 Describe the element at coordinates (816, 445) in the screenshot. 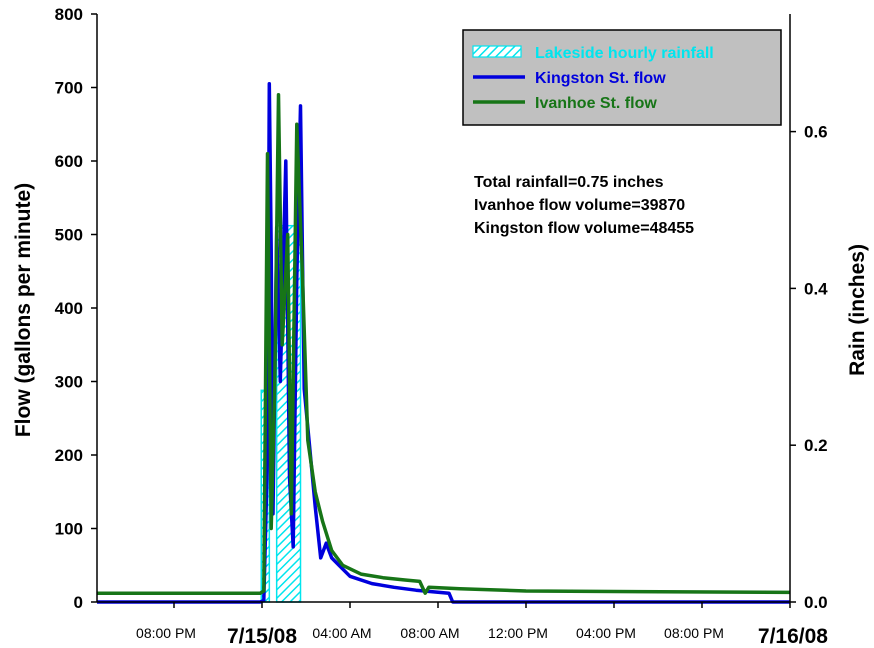

I see `y2-tick-label: 0.2` at that location.